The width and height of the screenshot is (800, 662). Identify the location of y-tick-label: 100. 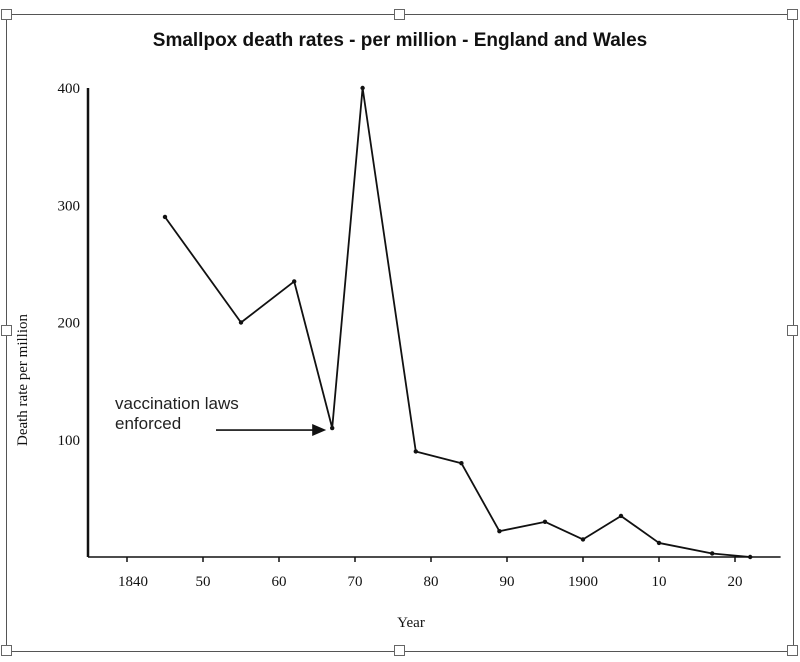
(69, 441).